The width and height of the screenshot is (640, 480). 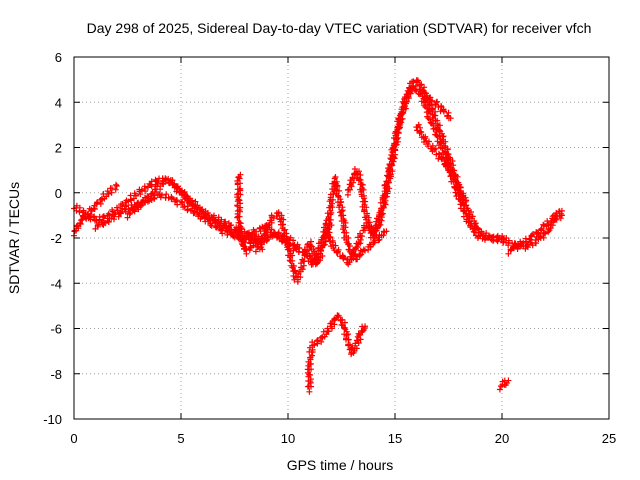 I want to click on y-tick-label: -10, so click(x=52, y=419).